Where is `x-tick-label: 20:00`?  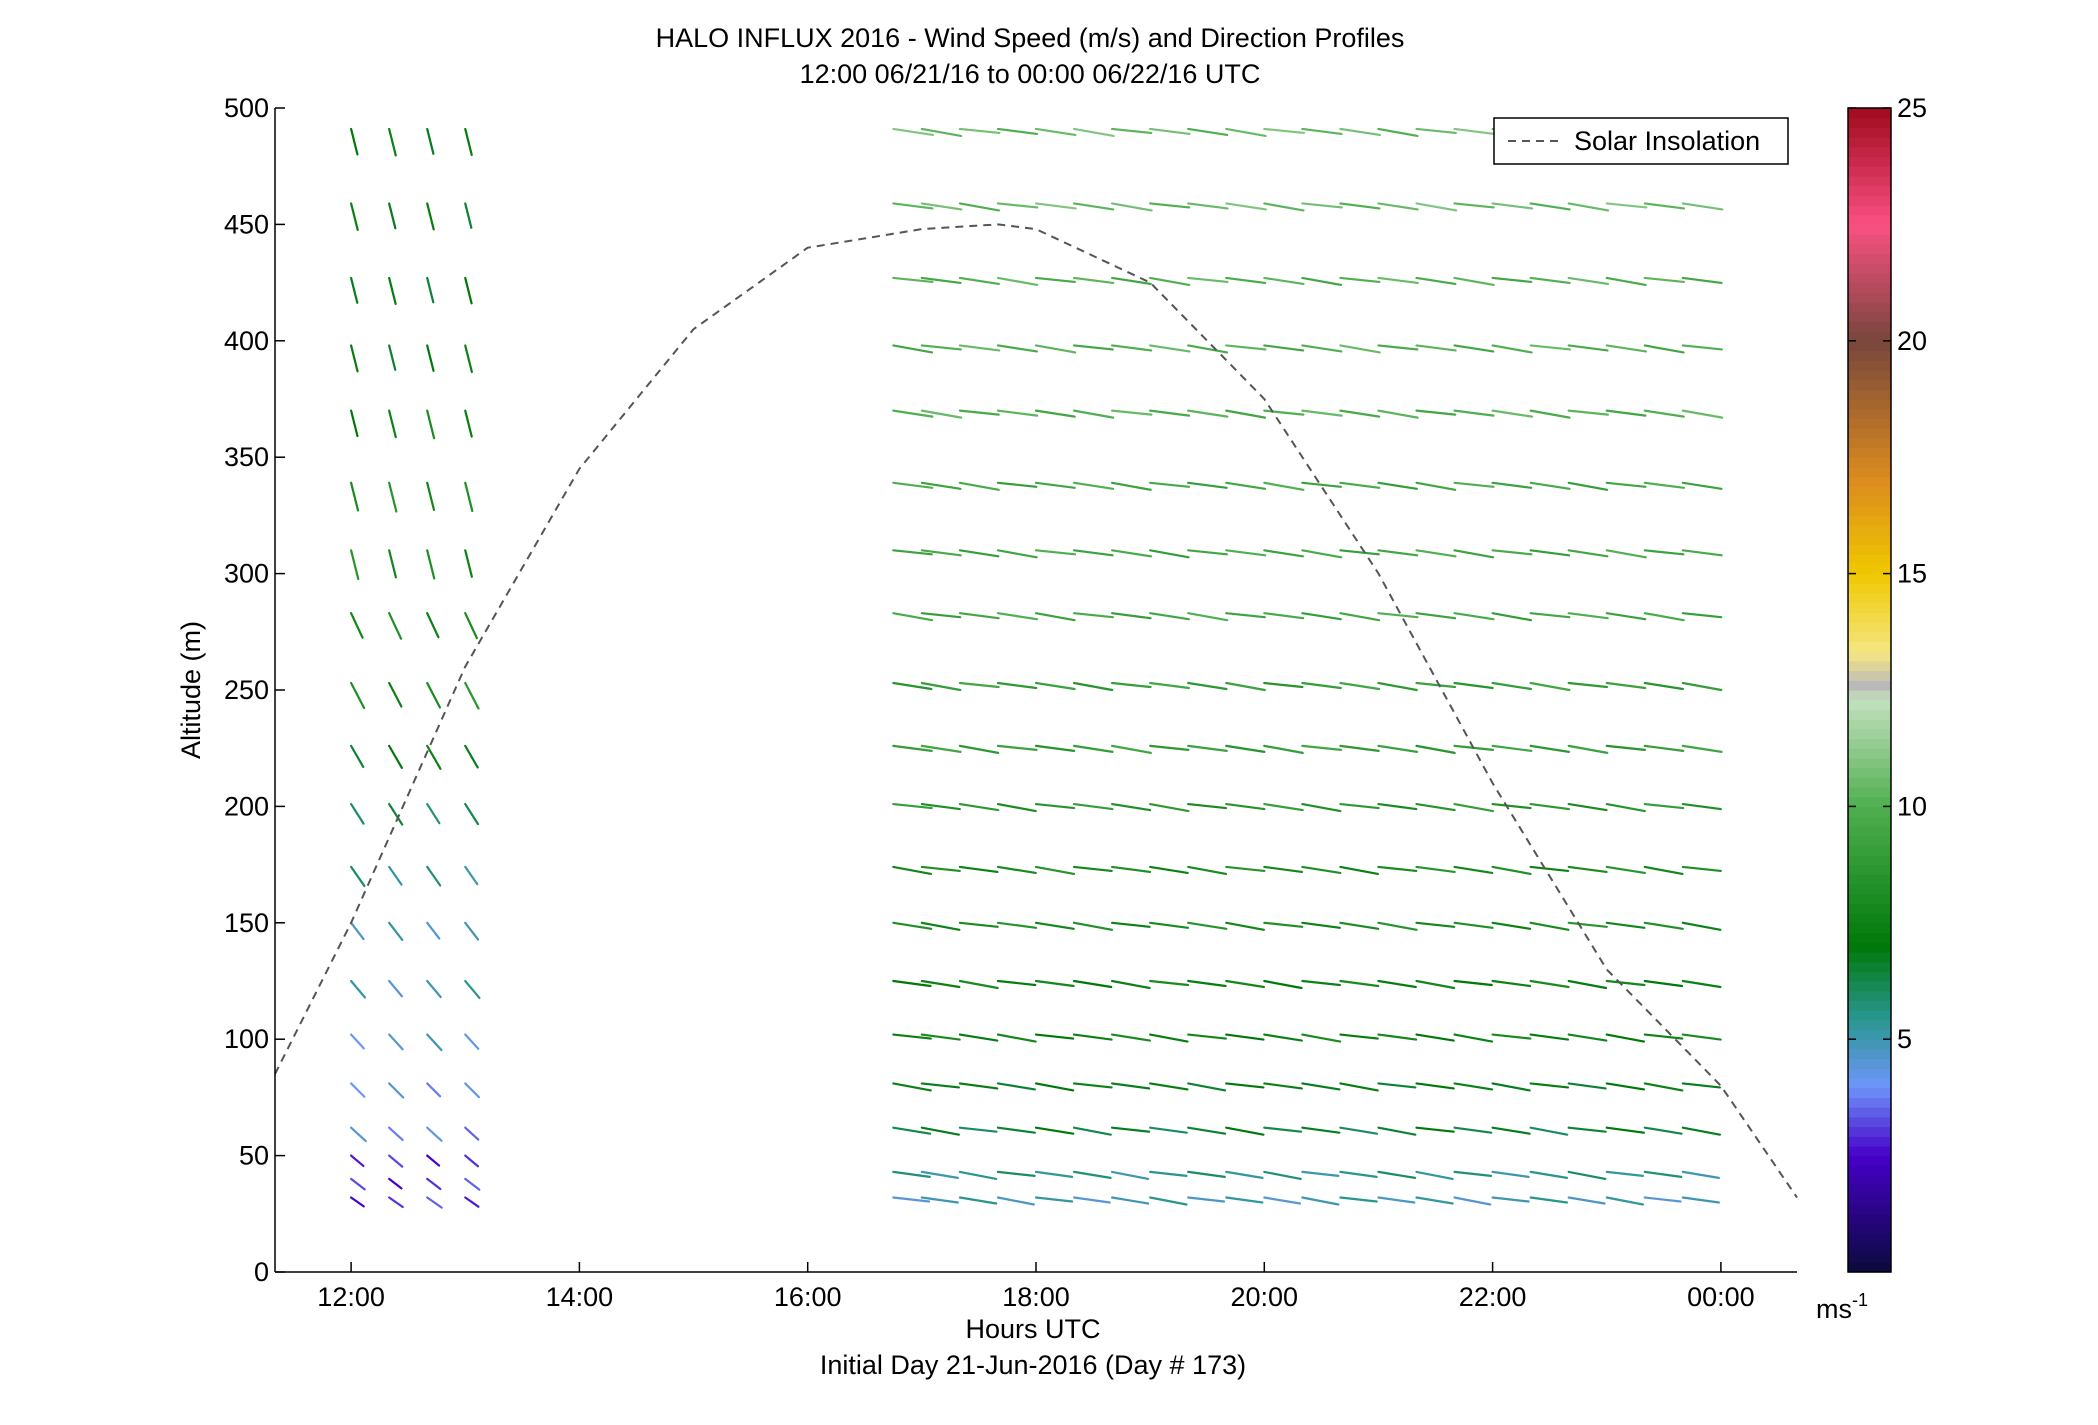
x-tick-label: 20:00 is located at coordinates (1265, 1297).